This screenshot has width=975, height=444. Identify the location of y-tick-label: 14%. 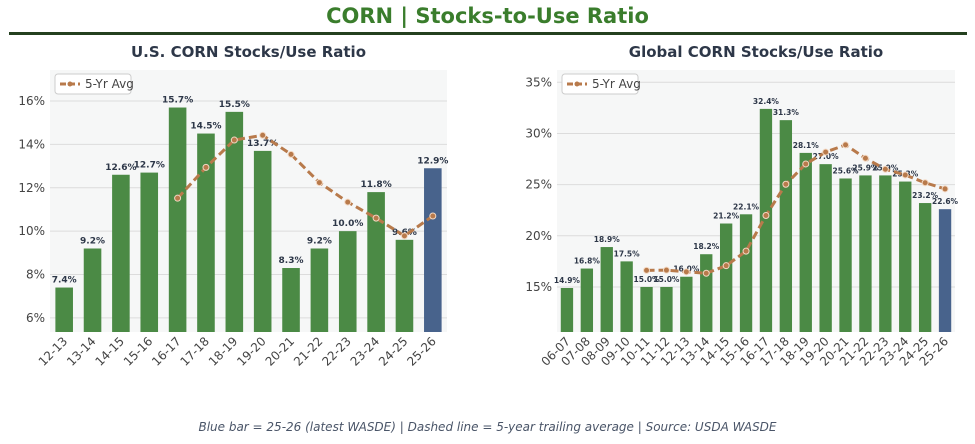
(31, 144).